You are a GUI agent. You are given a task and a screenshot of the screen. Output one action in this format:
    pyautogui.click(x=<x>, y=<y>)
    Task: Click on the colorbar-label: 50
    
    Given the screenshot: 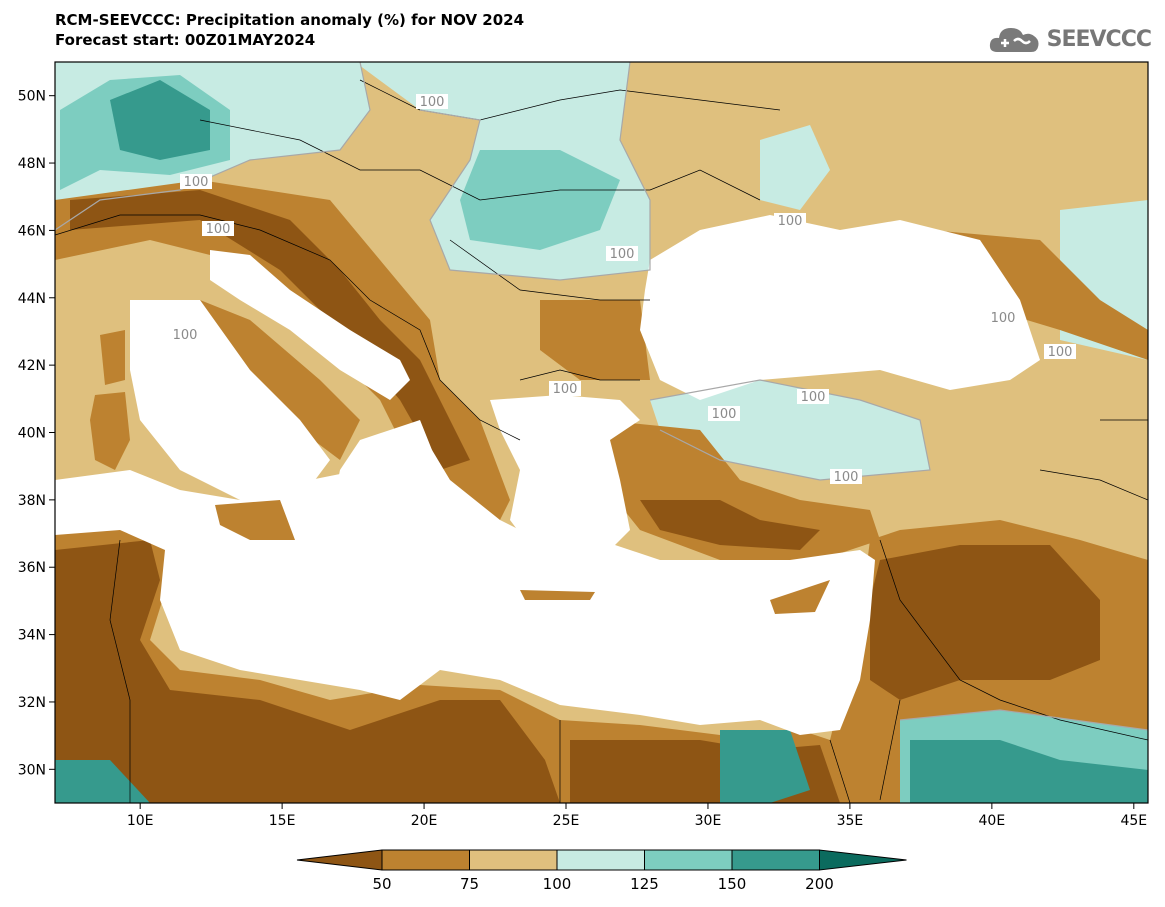 What is the action you would take?
    pyautogui.click(x=381, y=884)
    